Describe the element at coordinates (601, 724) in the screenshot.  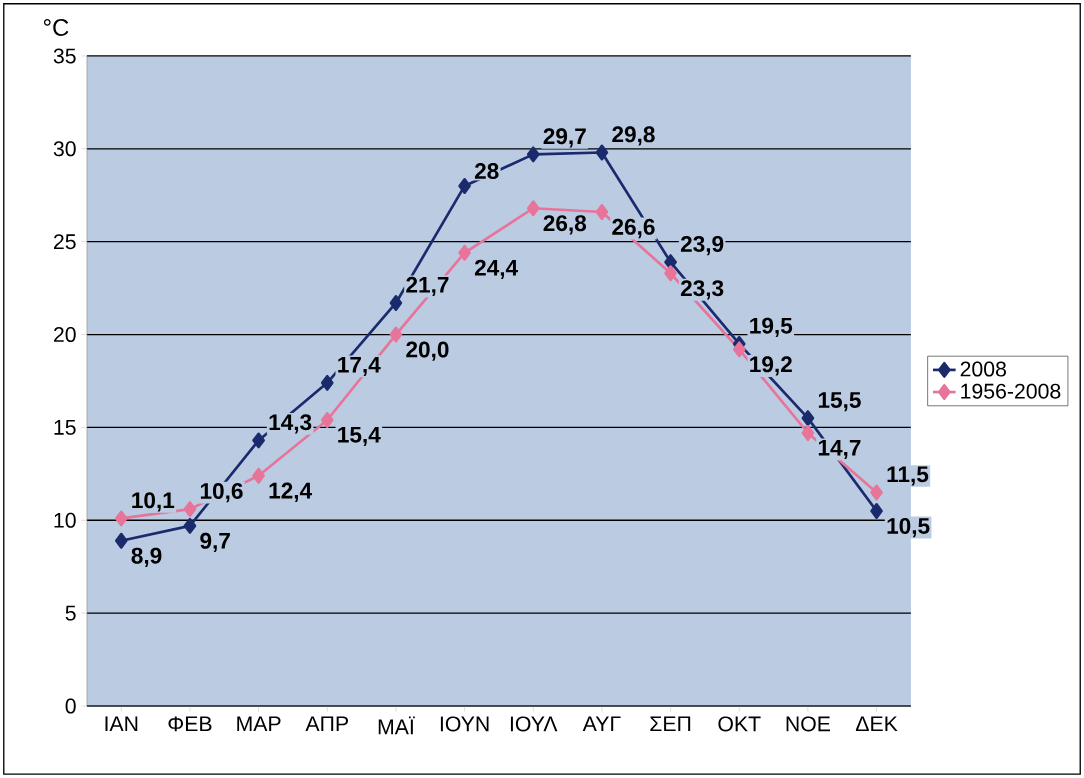
I see `x-tick-label: ΑΥΓ` at that location.